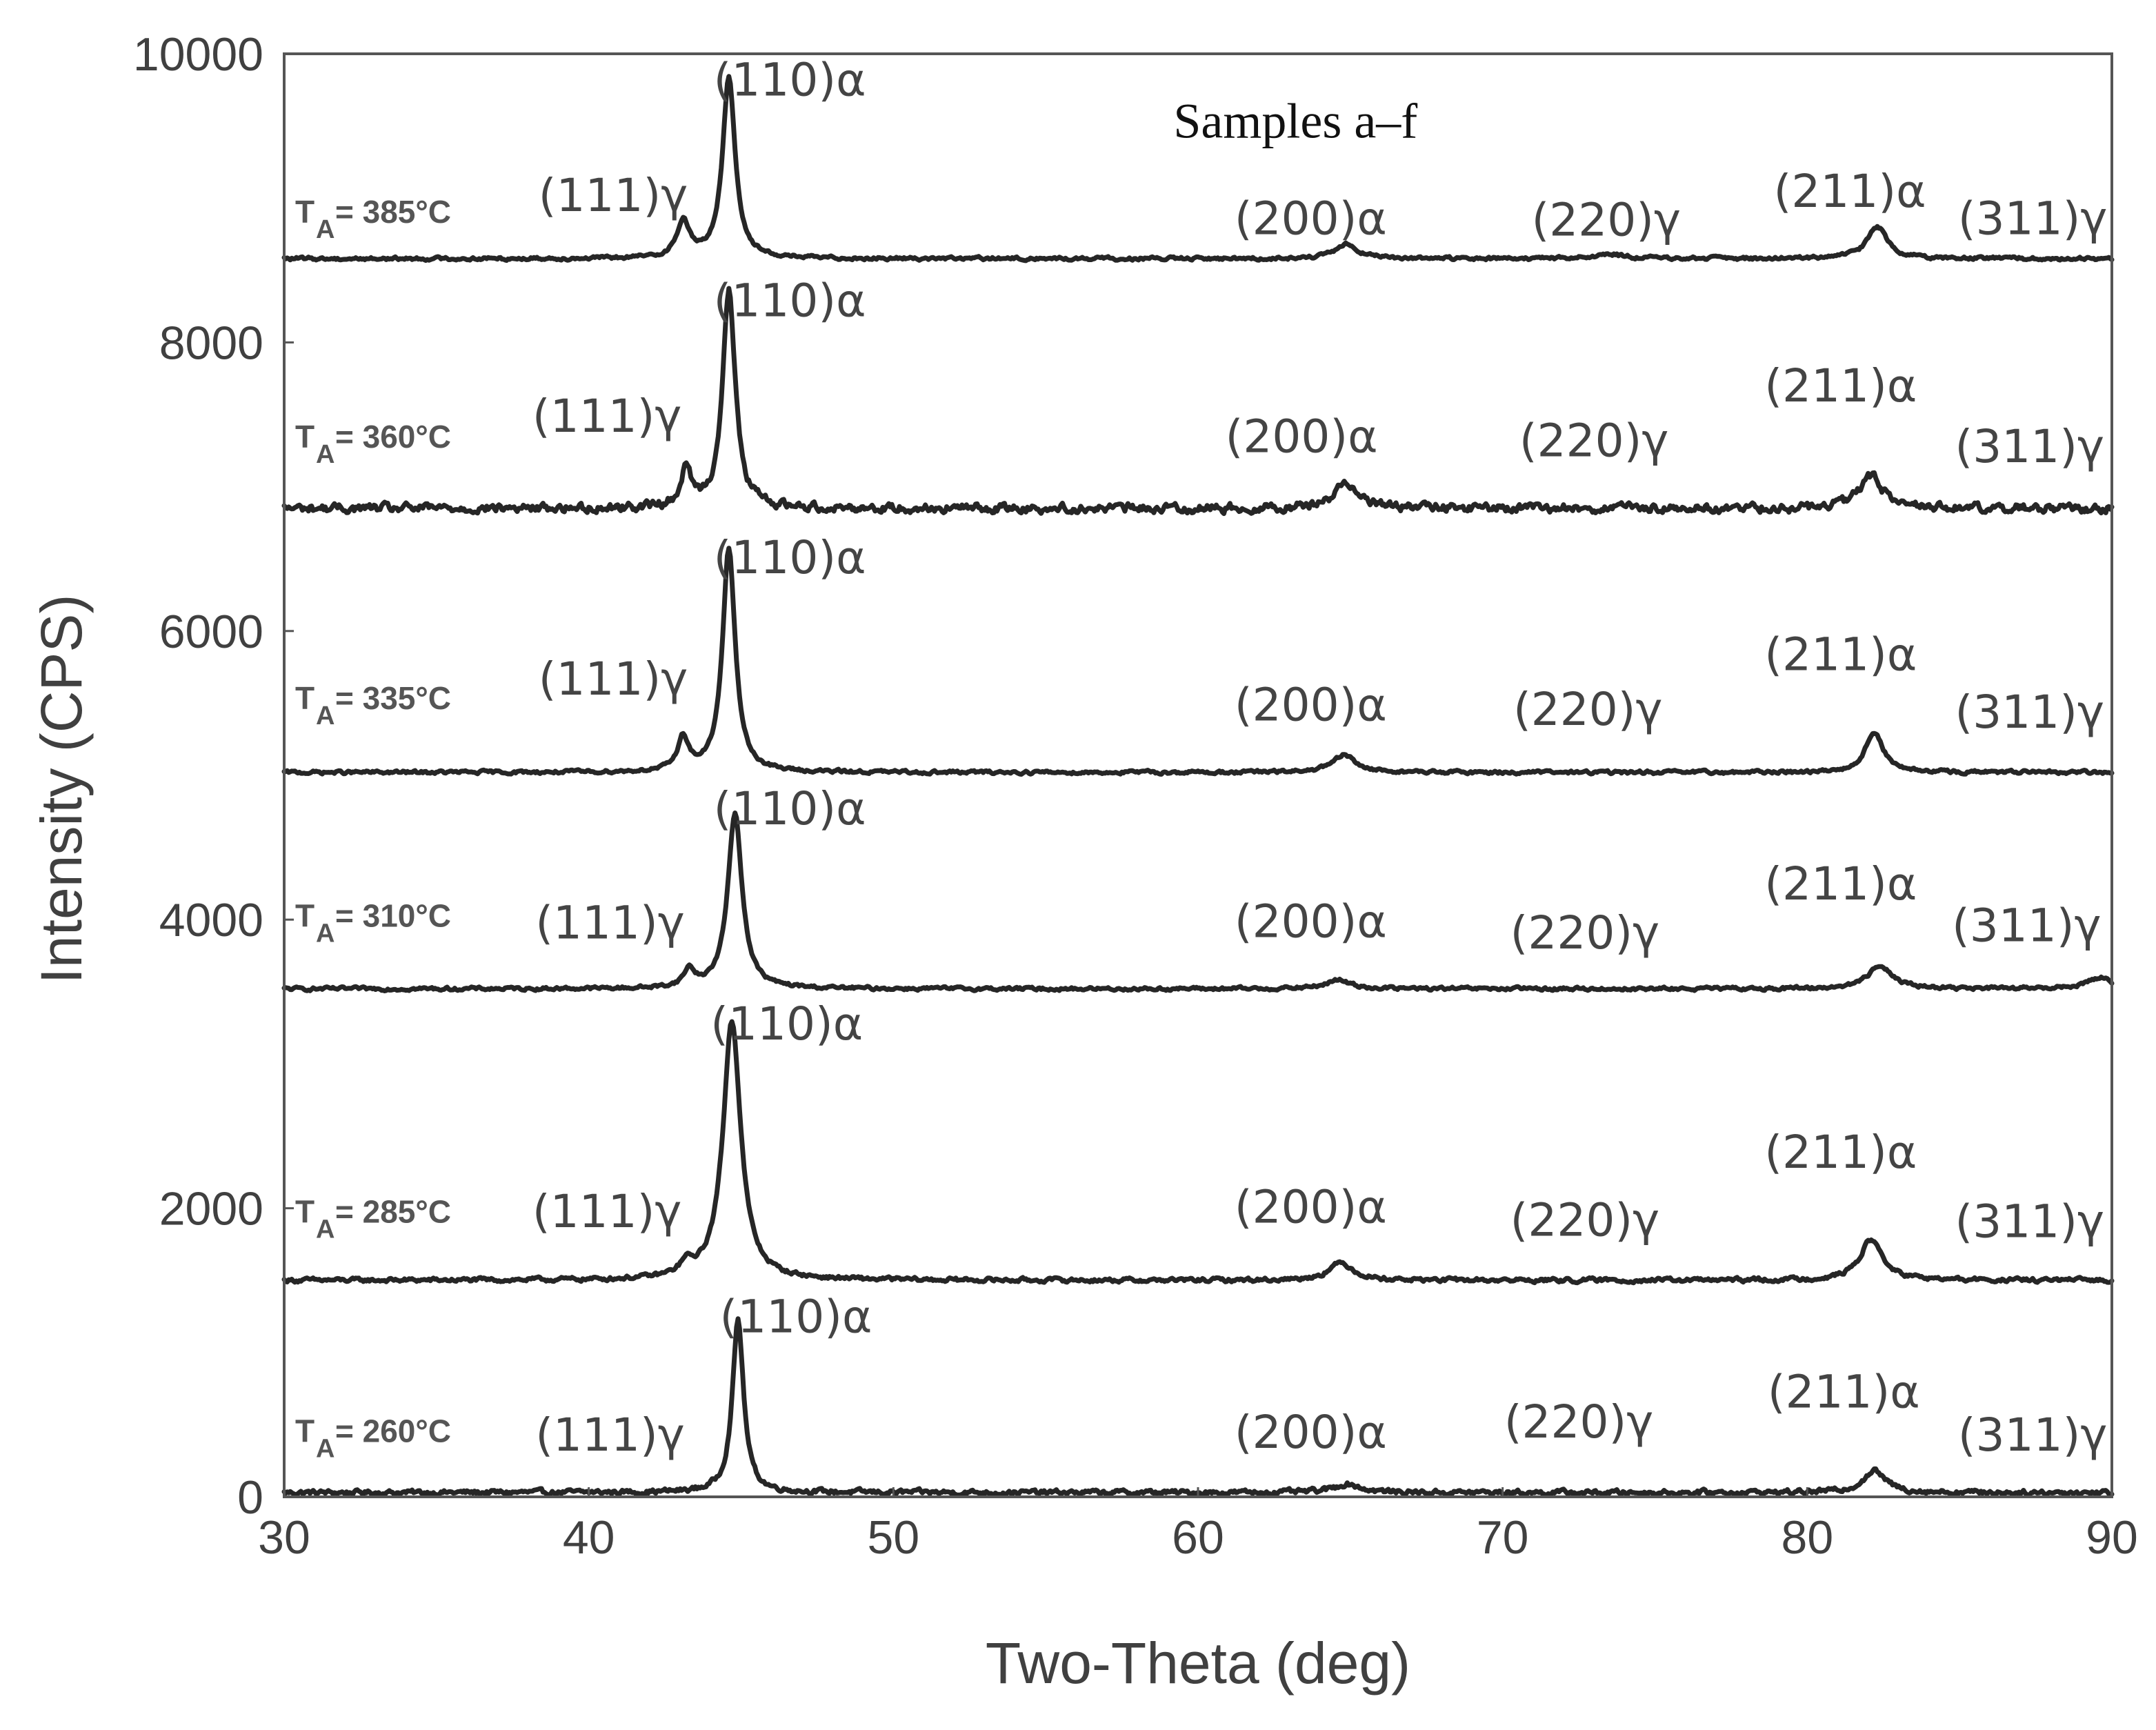 Image resolution: width=2156 pixels, height=1730 pixels. I want to click on x-tick-label: 50, so click(894, 1537).